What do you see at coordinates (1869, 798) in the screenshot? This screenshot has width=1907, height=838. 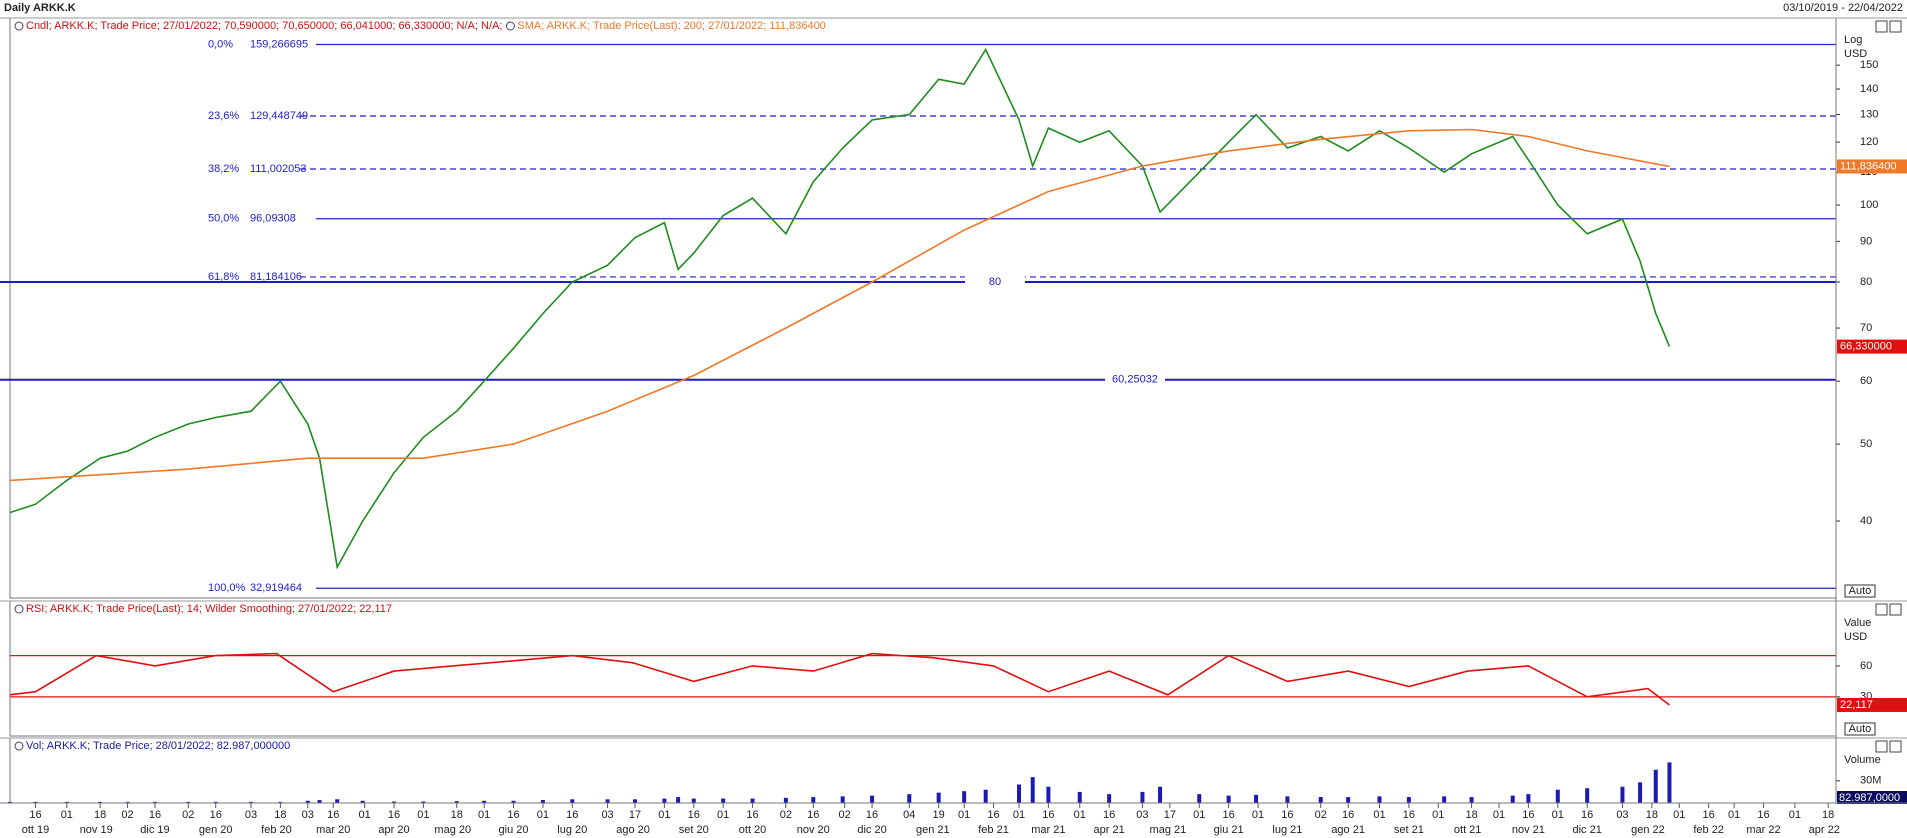 I see `last-value-label: 82.987,0000` at bounding box center [1869, 798].